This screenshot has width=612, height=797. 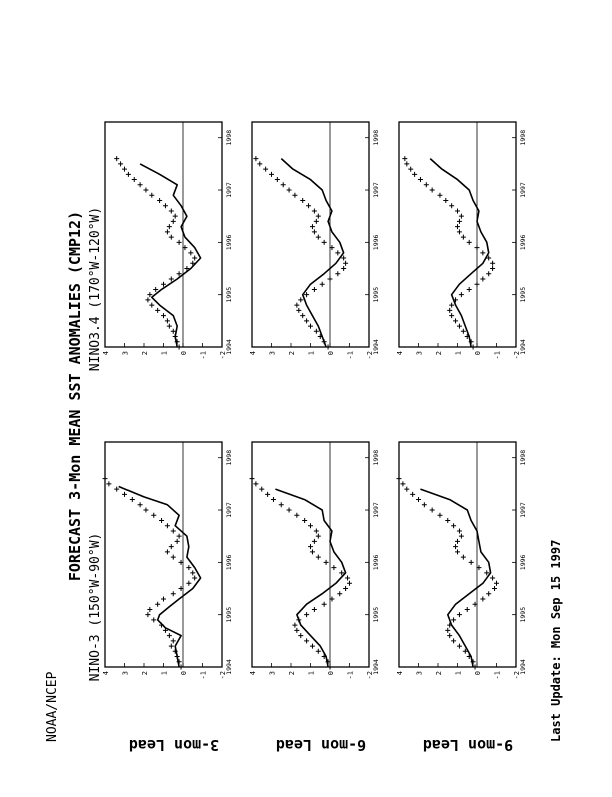 I want to click on panel-nino34-3mon: -2 -1 0 1 2 3 4 1994 1995 1996 1997 1998, so click(x=167, y=240).